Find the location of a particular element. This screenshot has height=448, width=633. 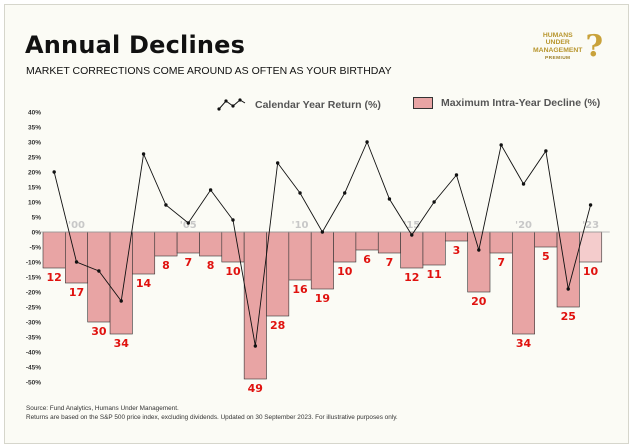

y-tick-label: 40% is located at coordinates (34, 112).